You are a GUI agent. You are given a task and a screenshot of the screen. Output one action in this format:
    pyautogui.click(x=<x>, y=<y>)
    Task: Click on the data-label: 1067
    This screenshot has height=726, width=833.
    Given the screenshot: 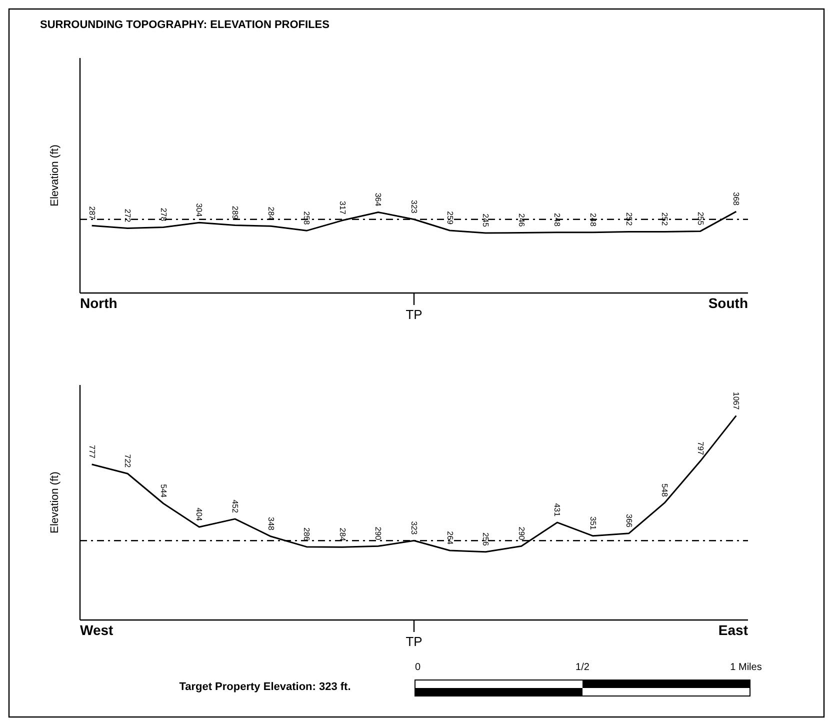 What is the action you would take?
    pyautogui.click(x=736, y=401)
    